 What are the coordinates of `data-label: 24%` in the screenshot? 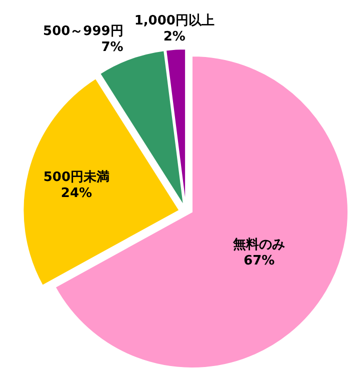 It's located at (76, 193).